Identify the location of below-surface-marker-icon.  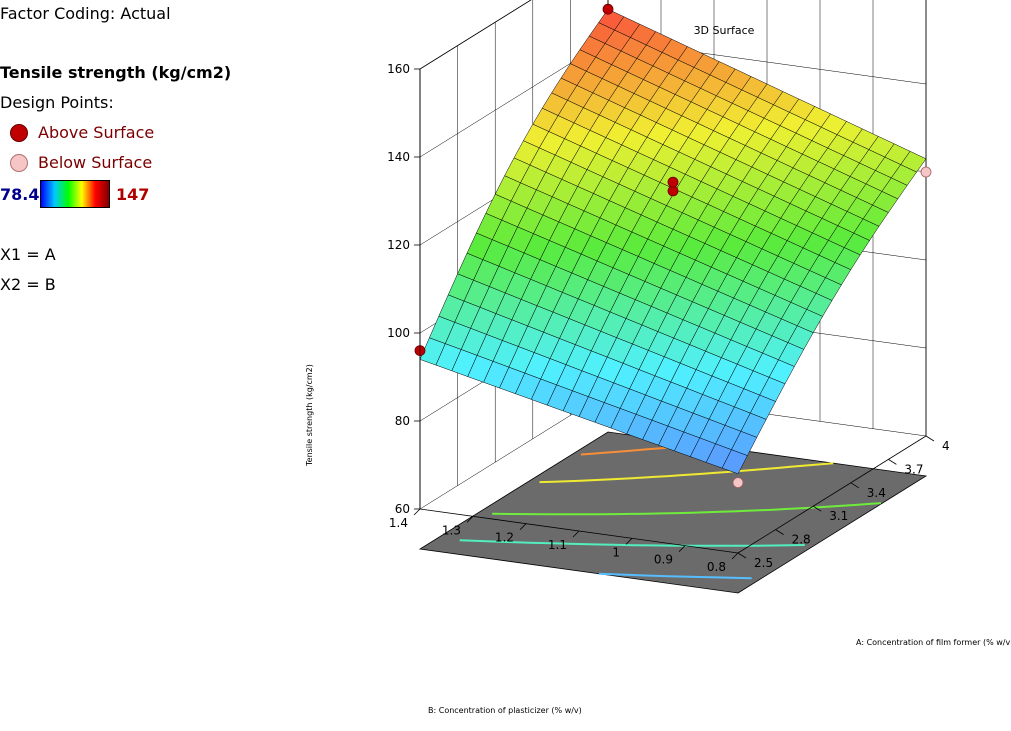
(19, 163).